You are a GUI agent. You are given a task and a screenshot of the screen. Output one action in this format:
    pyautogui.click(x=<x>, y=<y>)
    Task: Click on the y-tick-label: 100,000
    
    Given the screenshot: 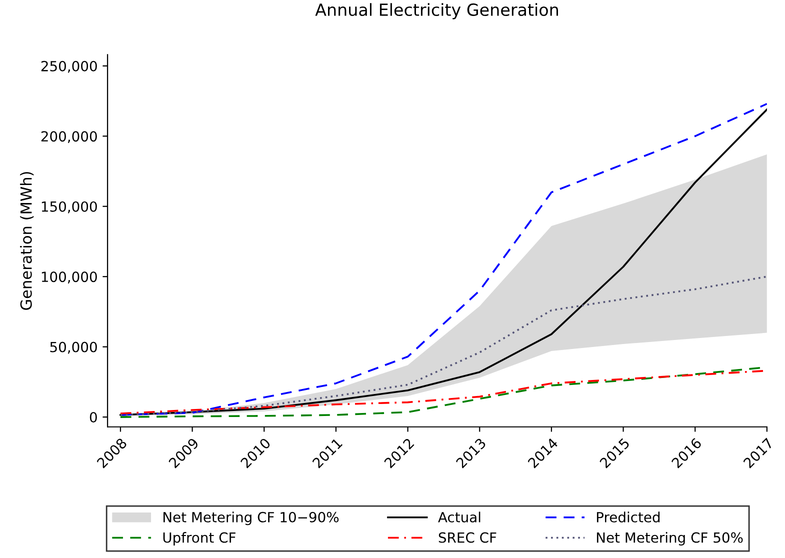 What is the action you would take?
    pyautogui.click(x=69, y=278)
    